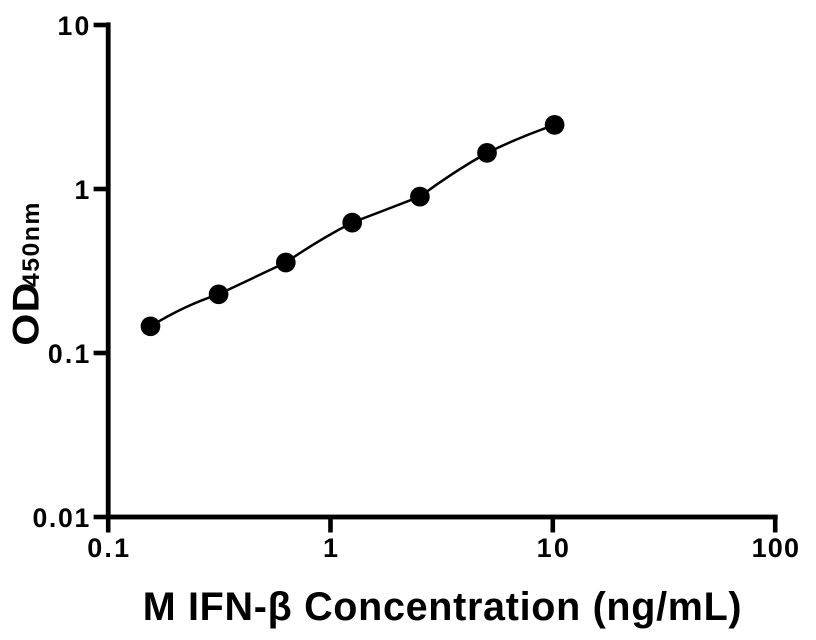 The width and height of the screenshot is (816, 640). Describe the element at coordinates (776, 548) in the screenshot. I see `svg-text: 100` at that location.